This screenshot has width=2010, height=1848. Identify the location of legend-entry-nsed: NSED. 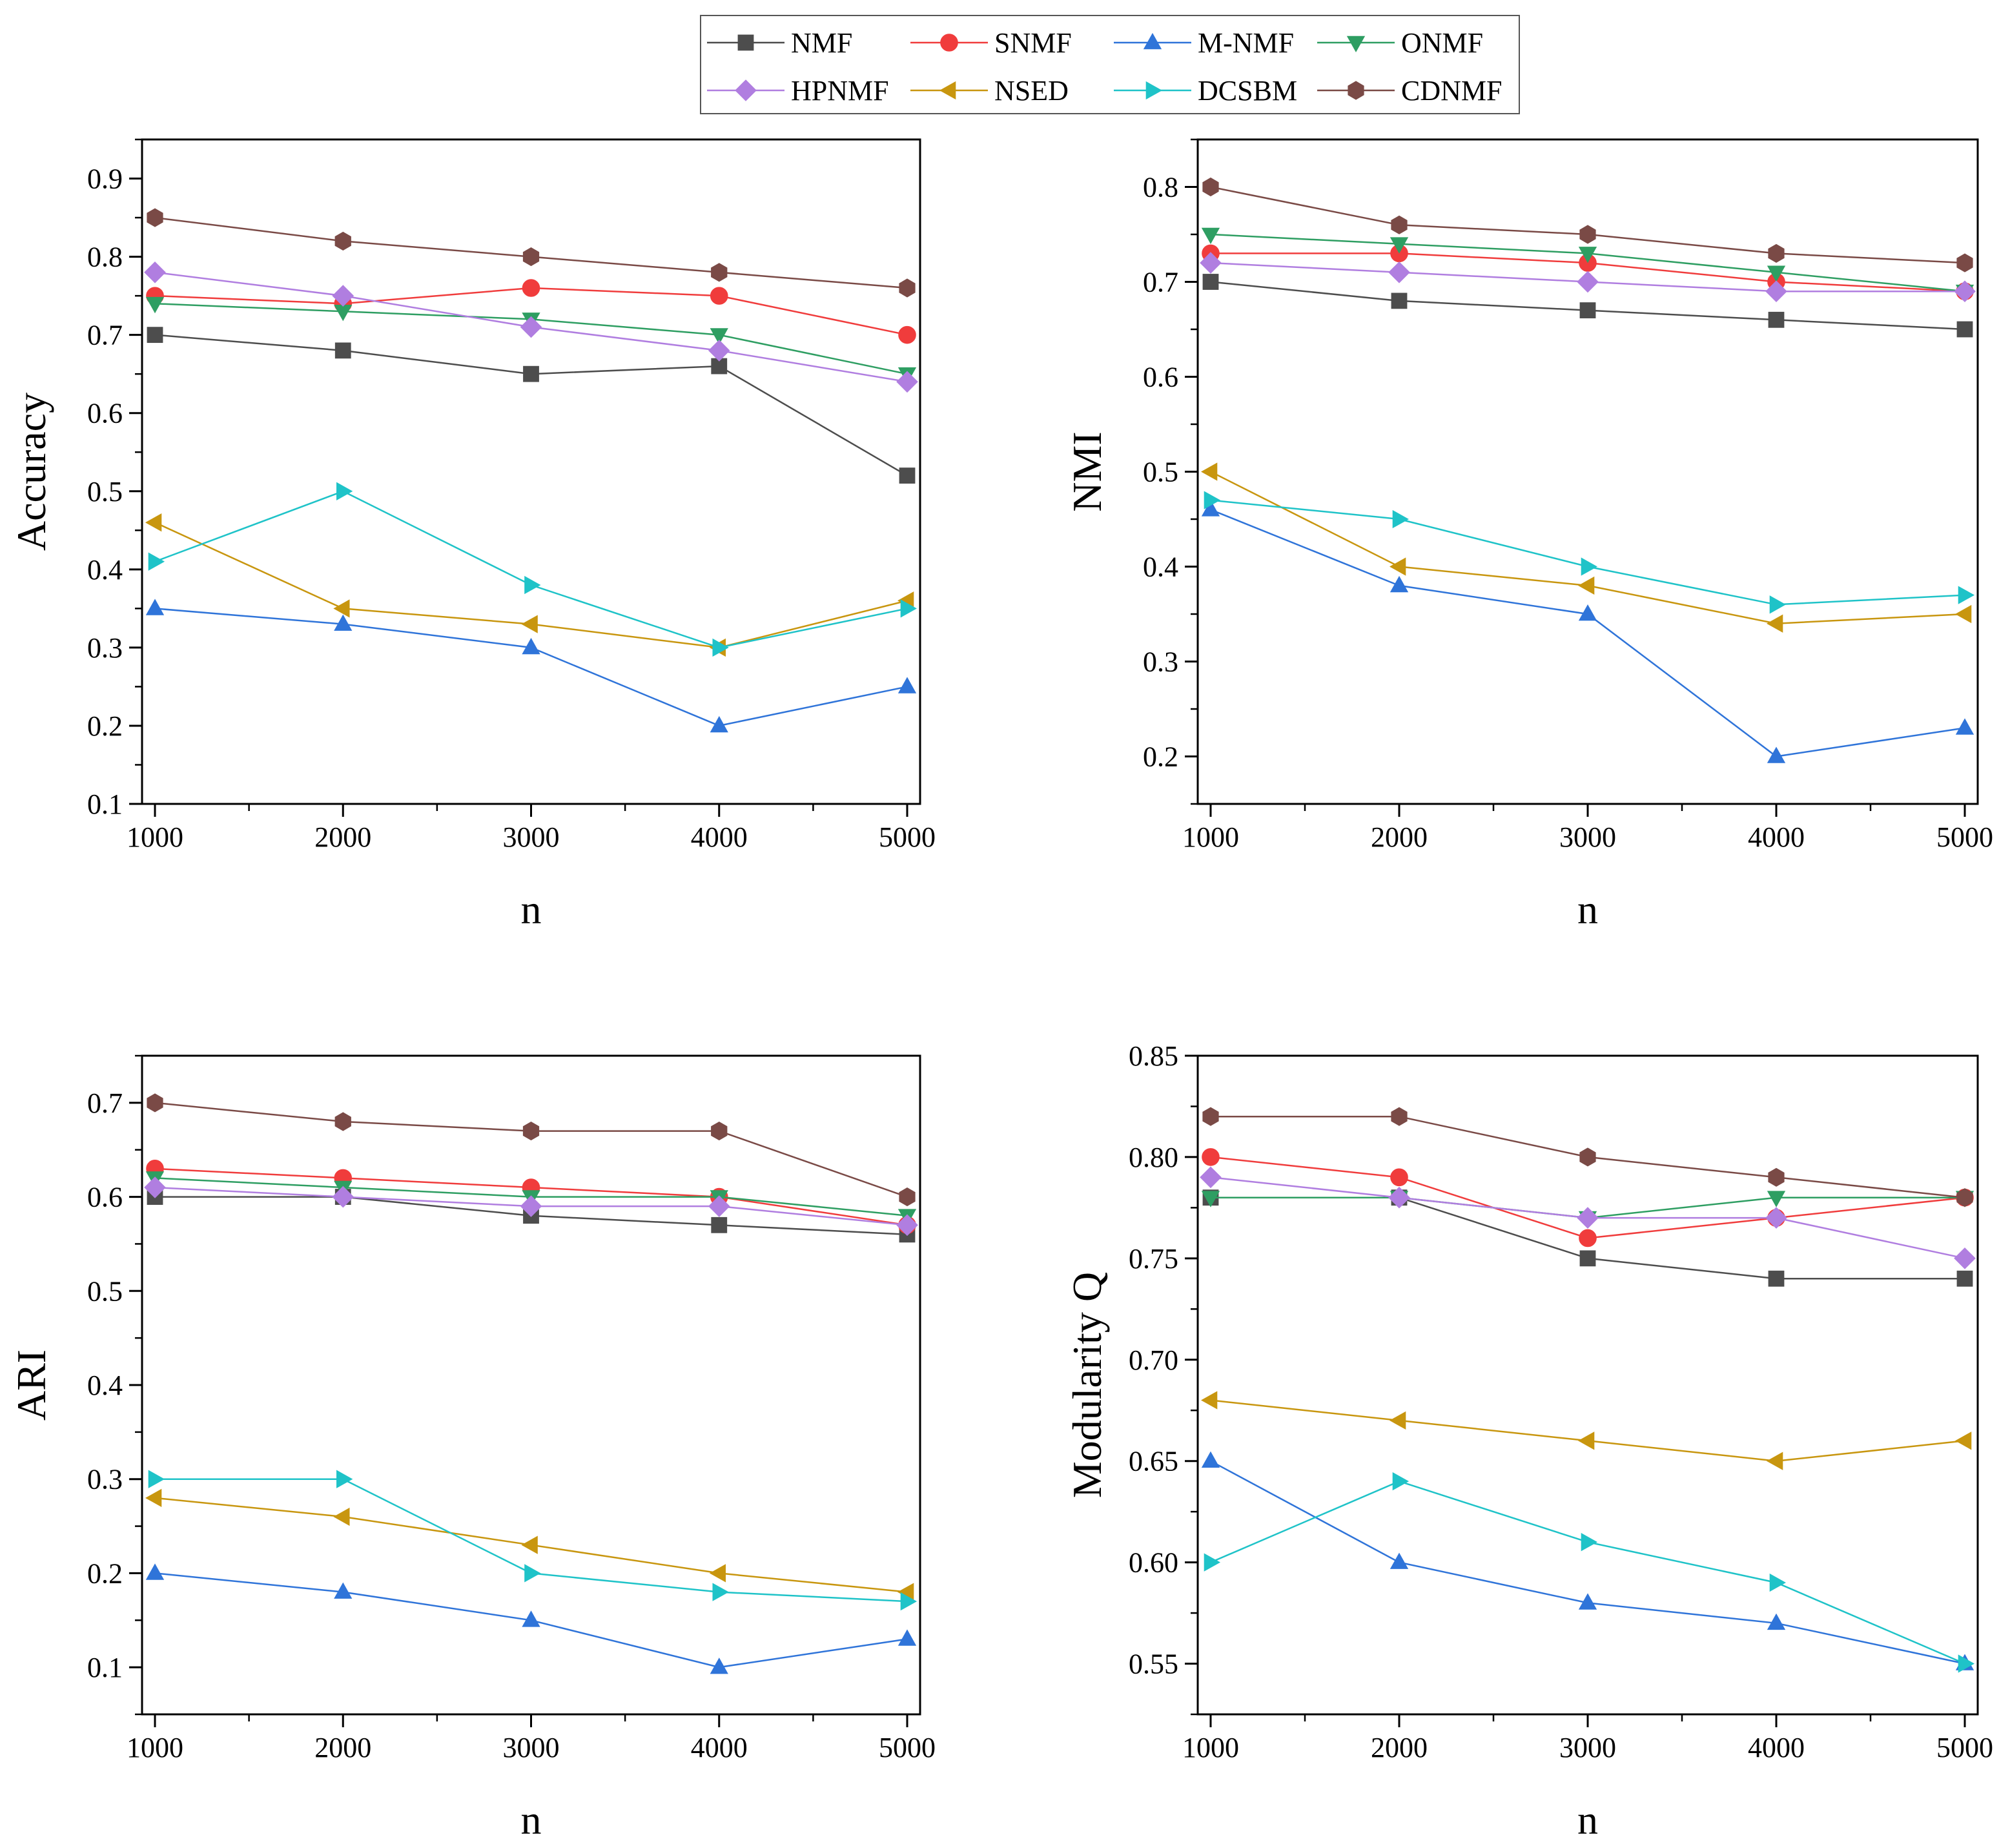
(989, 91).